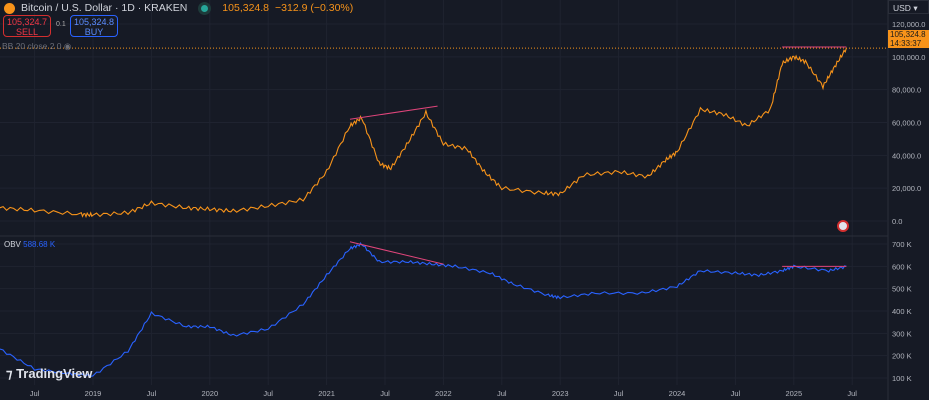 This screenshot has height=400, width=929. Describe the element at coordinates (326, 393) in the screenshot. I see `x-tick-label: 2021` at that location.